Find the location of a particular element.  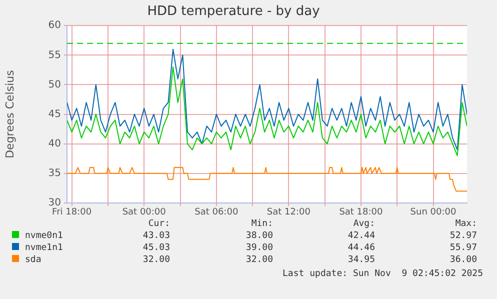

x-tick-label: Sun 00:00 is located at coordinates (433, 213).